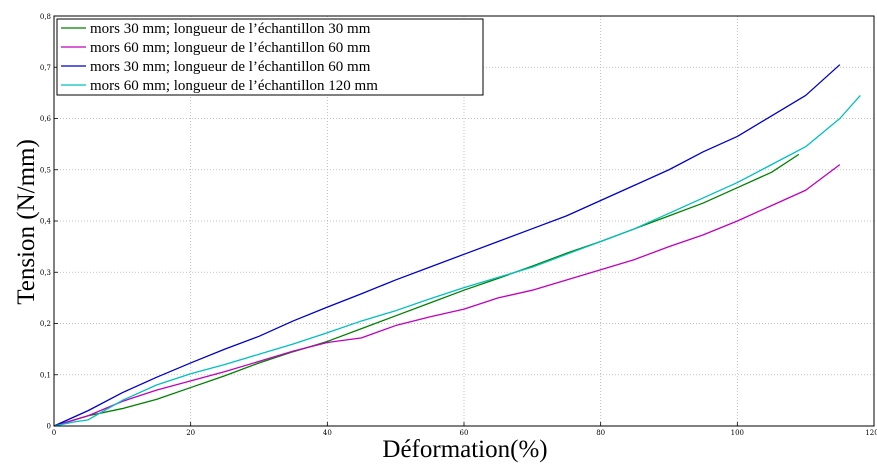 The width and height of the screenshot is (877, 464). What do you see at coordinates (54, 433) in the screenshot?
I see `x-tick-label: 0` at bounding box center [54, 433].